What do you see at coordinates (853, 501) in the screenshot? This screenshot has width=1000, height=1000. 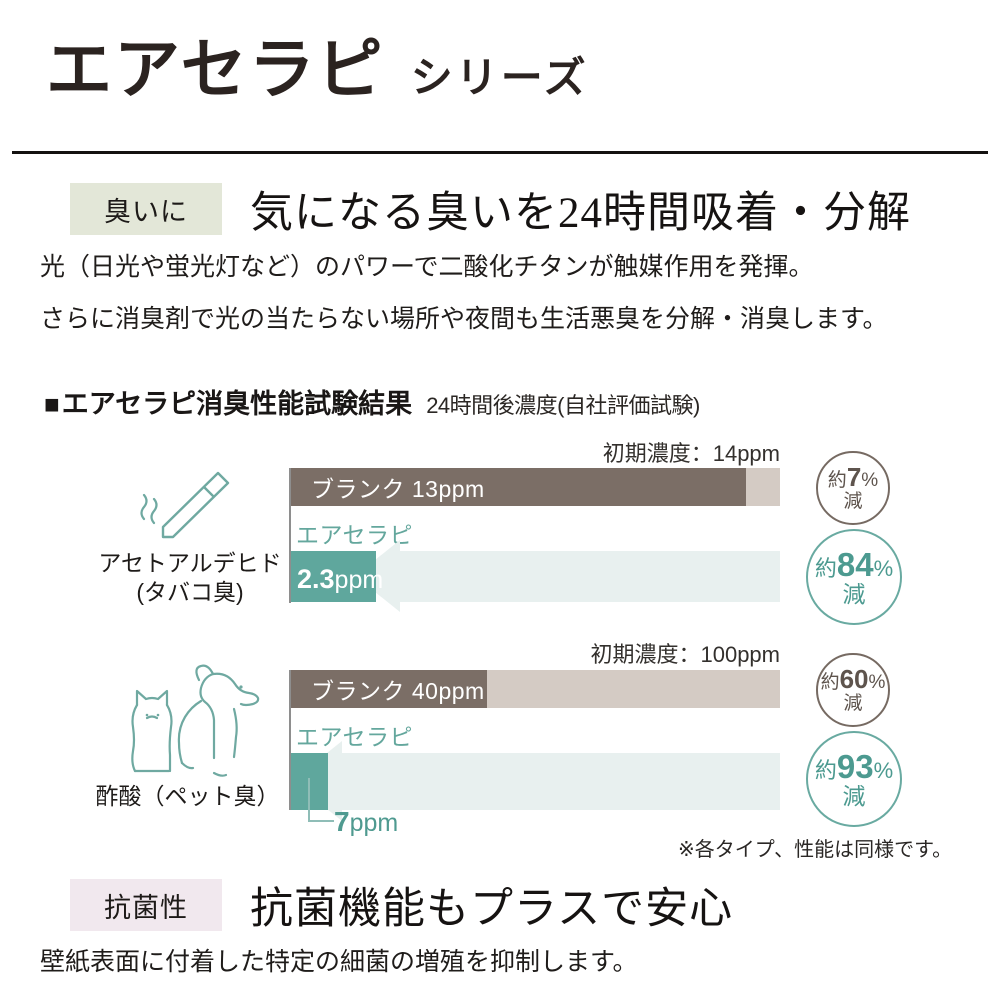 I see `reduction-badge-blank-1-bot: 減` at bounding box center [853, 501].